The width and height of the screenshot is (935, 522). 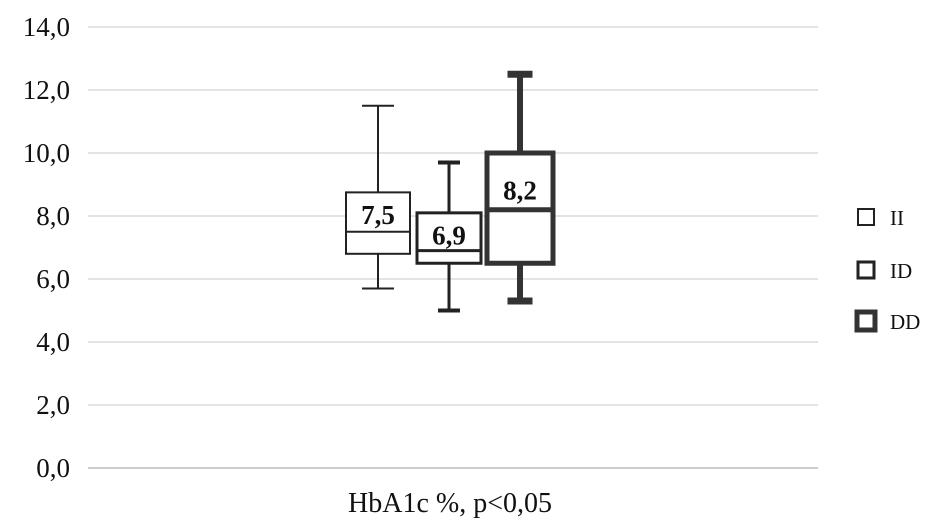 What do you see at coordinates (53, 405) in the screenshot?
I see `y-tick-label: 2,0` at bounding box center [53, 405].